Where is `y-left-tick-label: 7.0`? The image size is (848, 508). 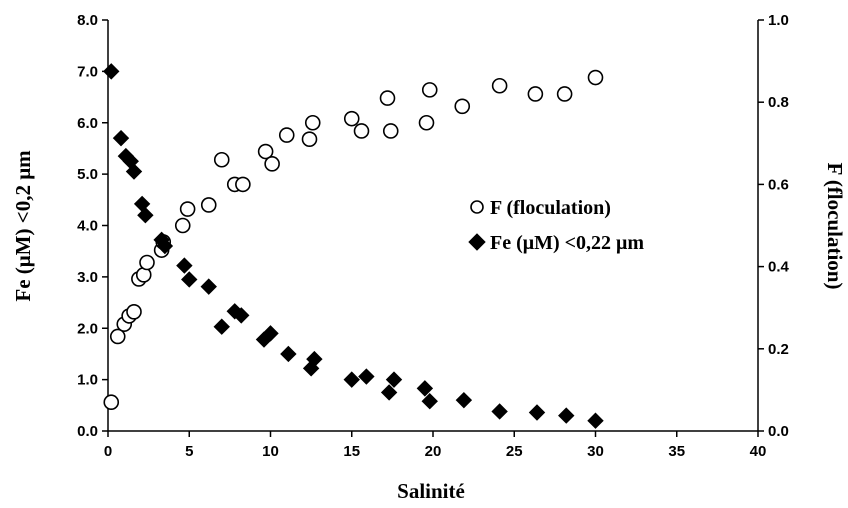
y-left-tick-label: 7.0 is located at coordinates (87, 71).